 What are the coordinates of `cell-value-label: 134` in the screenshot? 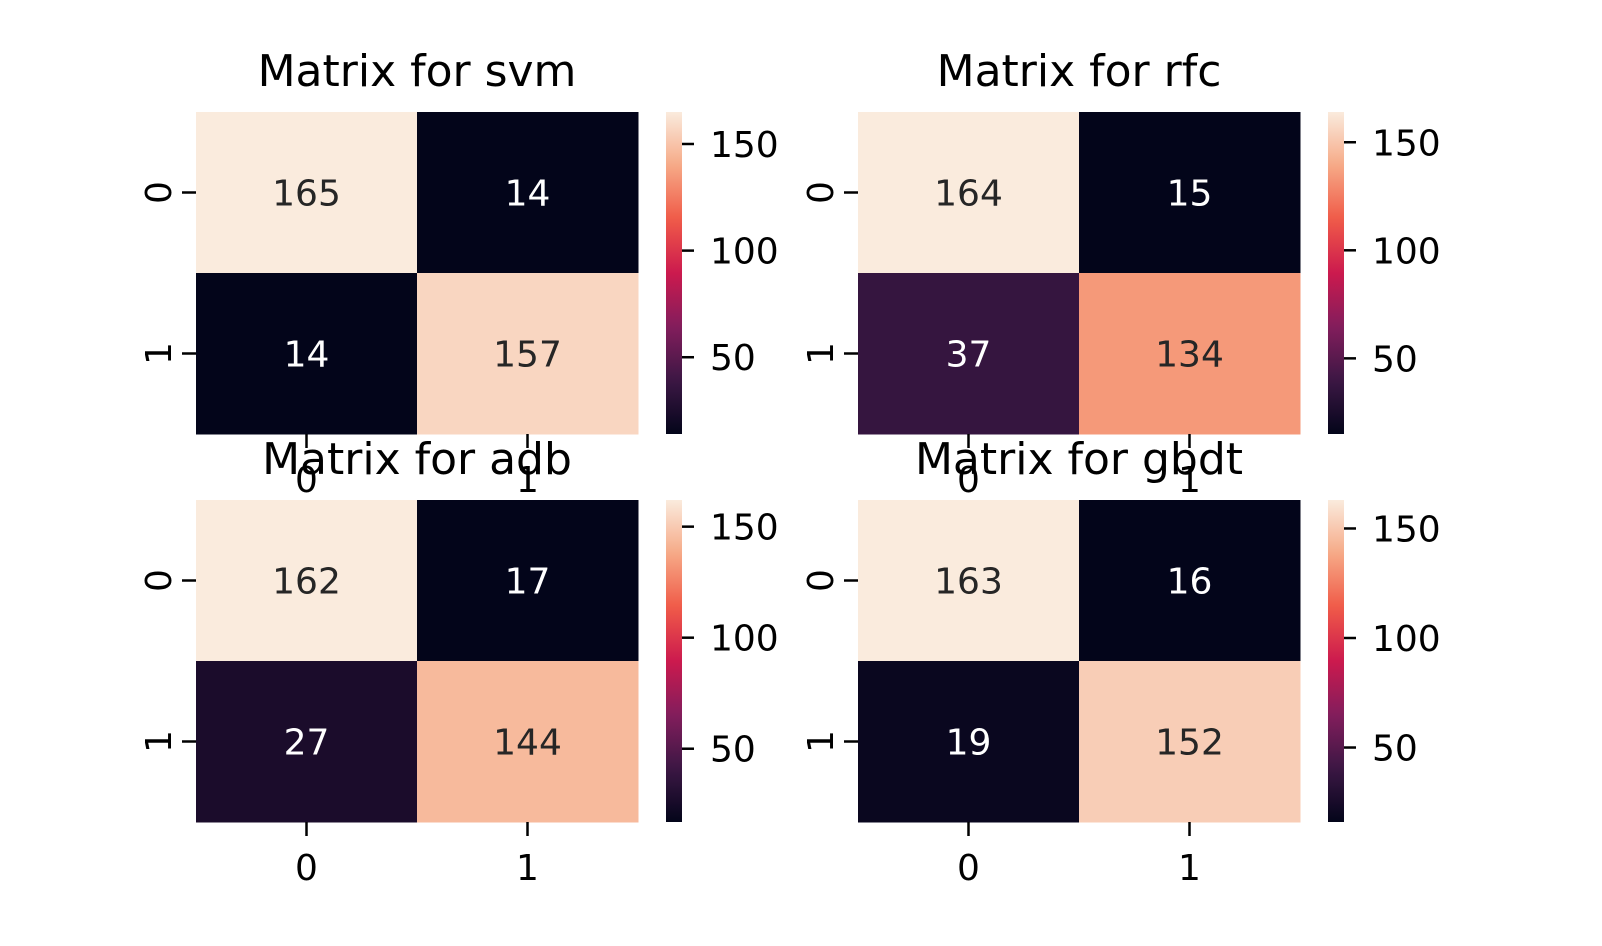 It's located at (1189, 355).